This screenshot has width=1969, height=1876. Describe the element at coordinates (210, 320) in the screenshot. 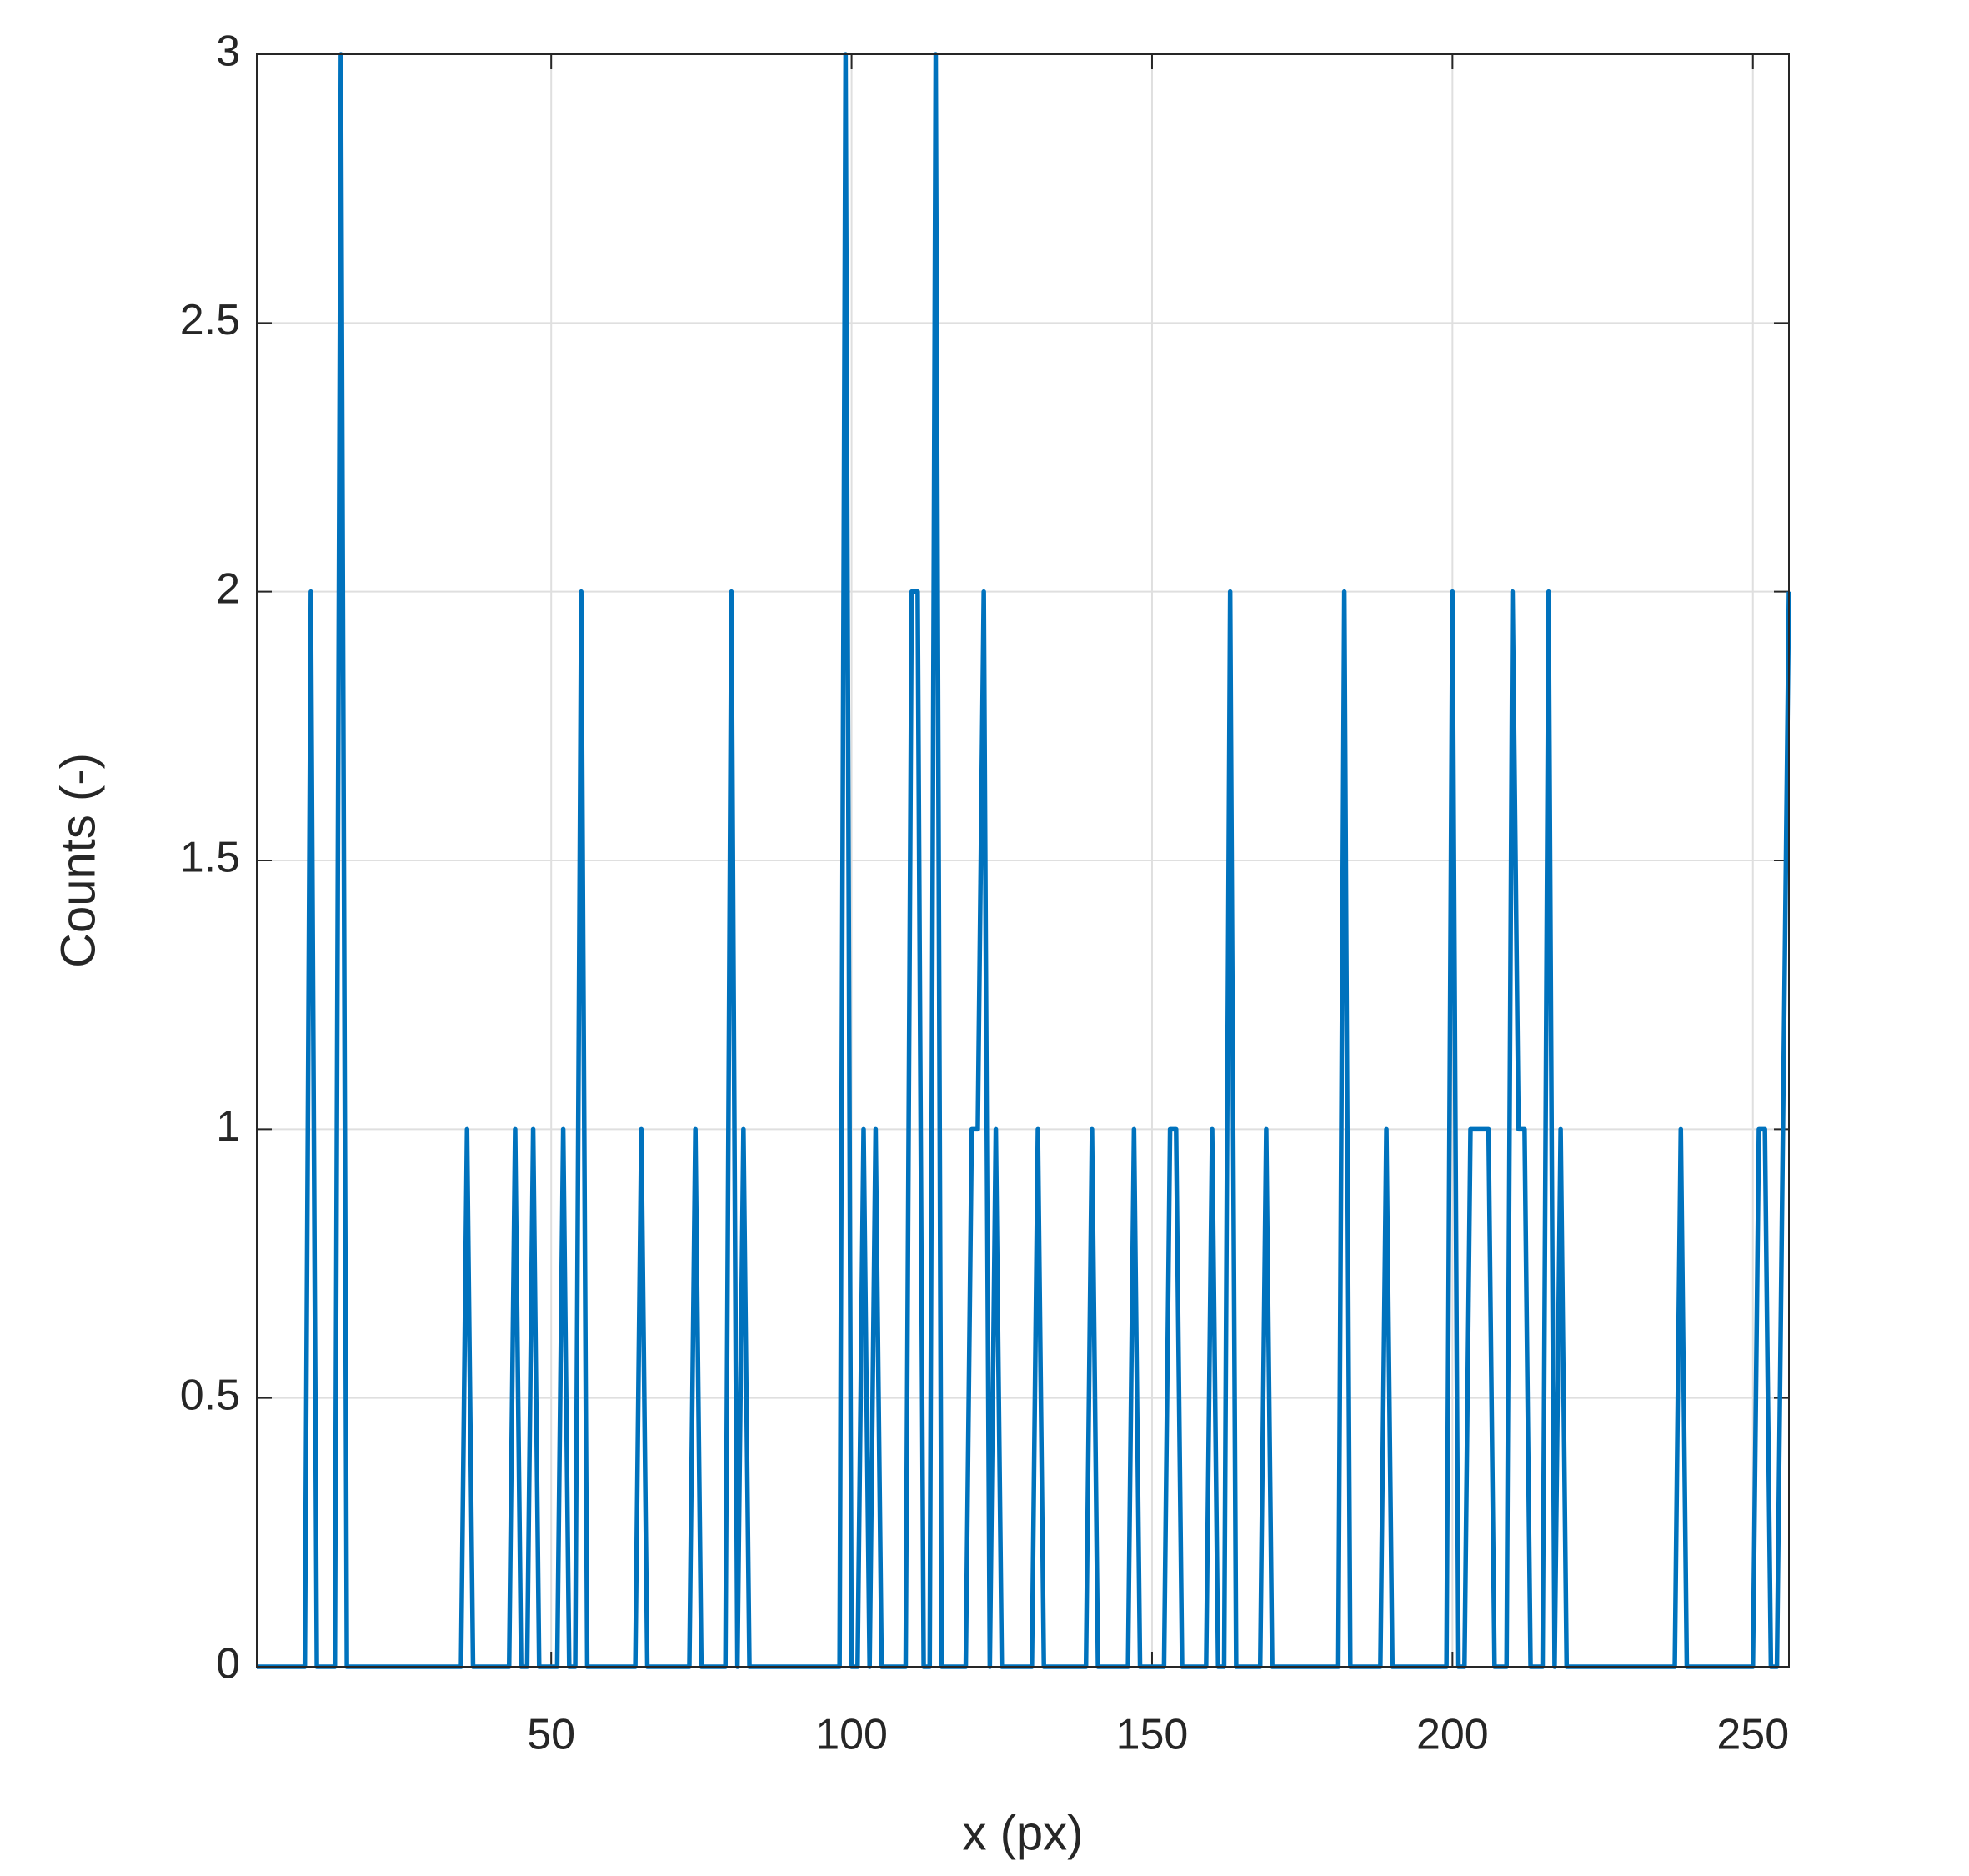

I see `y-tick-label: 2.5` at that location.